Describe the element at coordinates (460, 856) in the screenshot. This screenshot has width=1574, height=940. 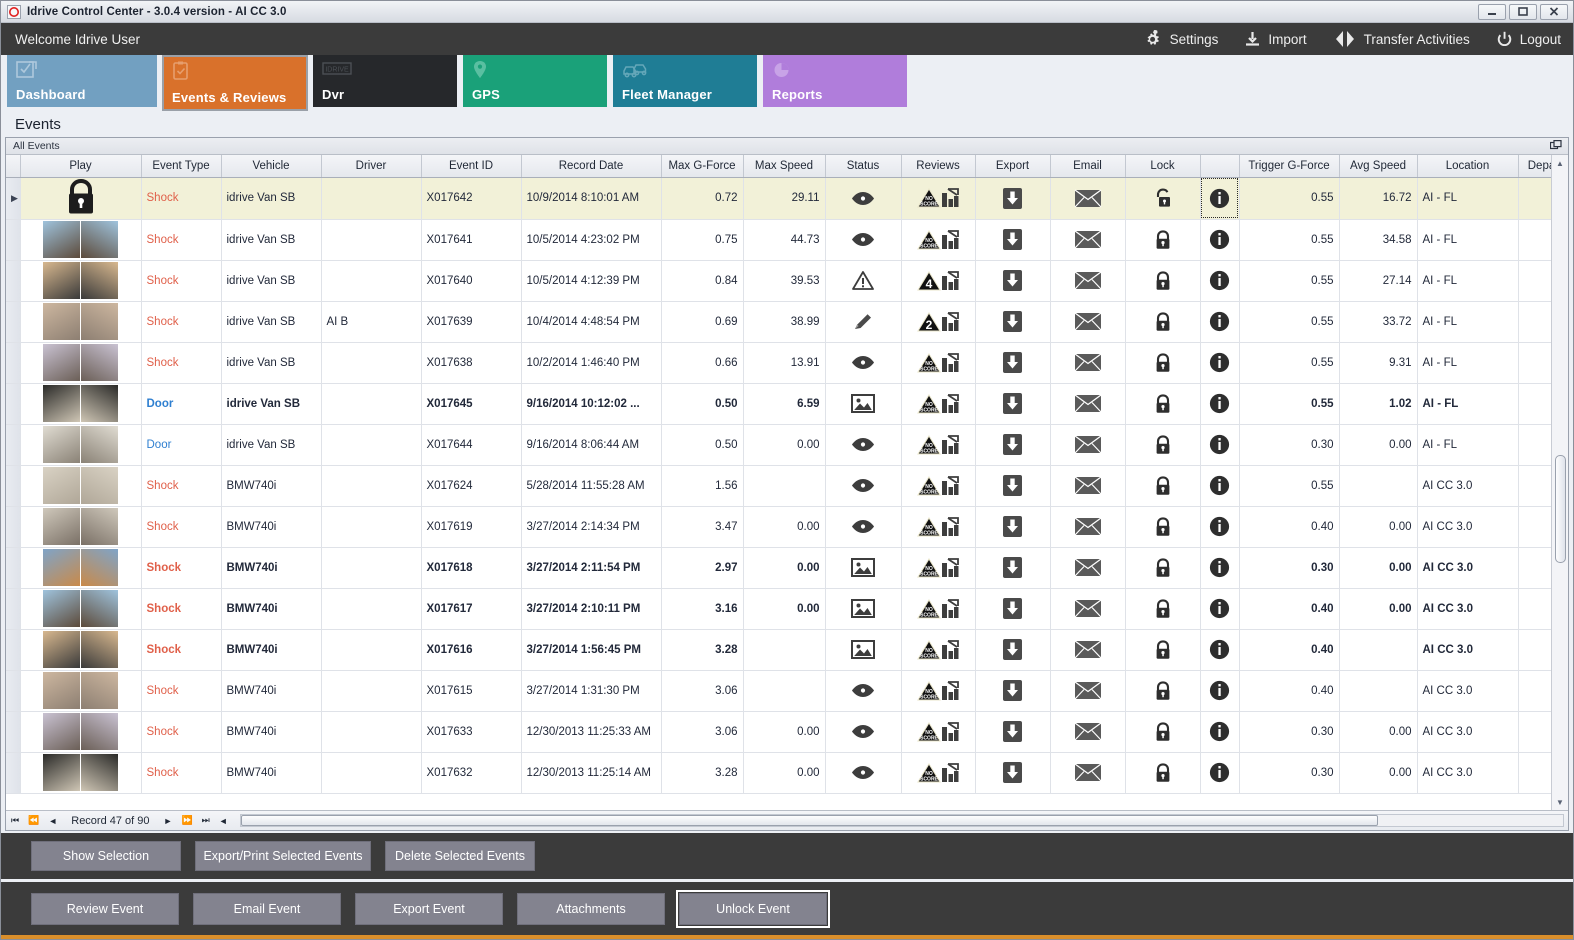
I see `delete-selected-events-button: Delete Selected Events` at that location.